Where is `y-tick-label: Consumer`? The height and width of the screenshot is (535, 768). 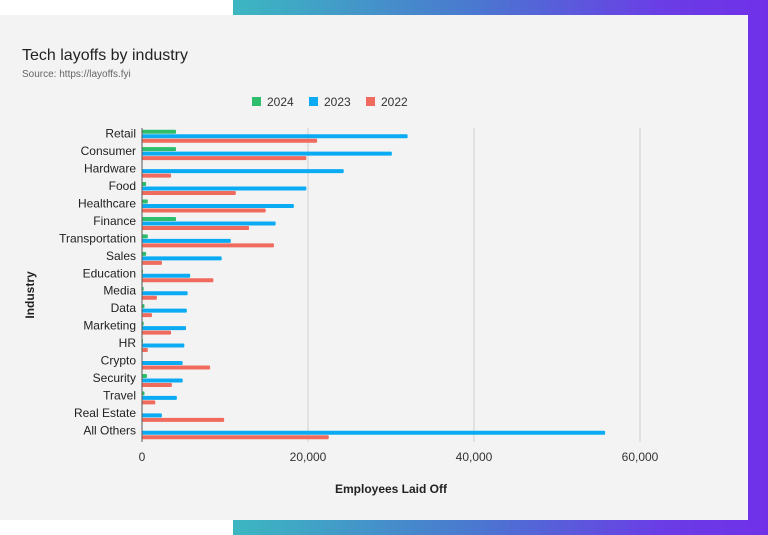 y-tick-label: Consumer is located at coordinates (108, 151).